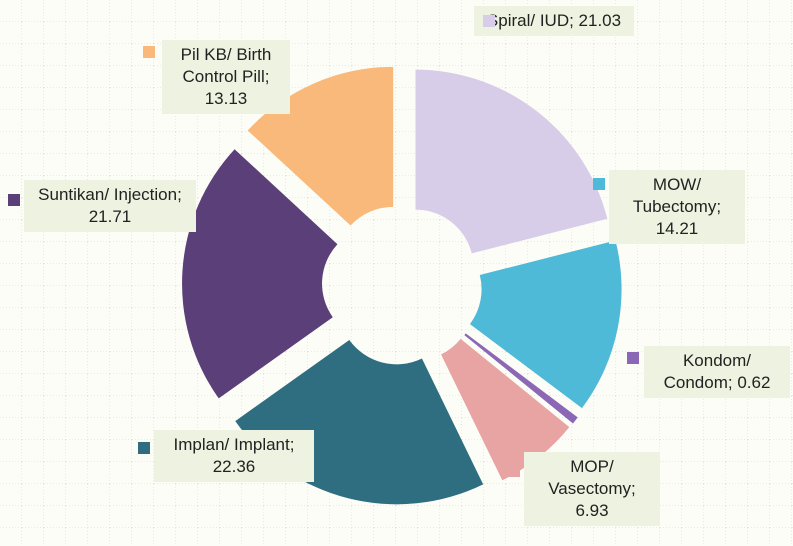  I want to click on slice-value: 6.93, so click(592, 510).